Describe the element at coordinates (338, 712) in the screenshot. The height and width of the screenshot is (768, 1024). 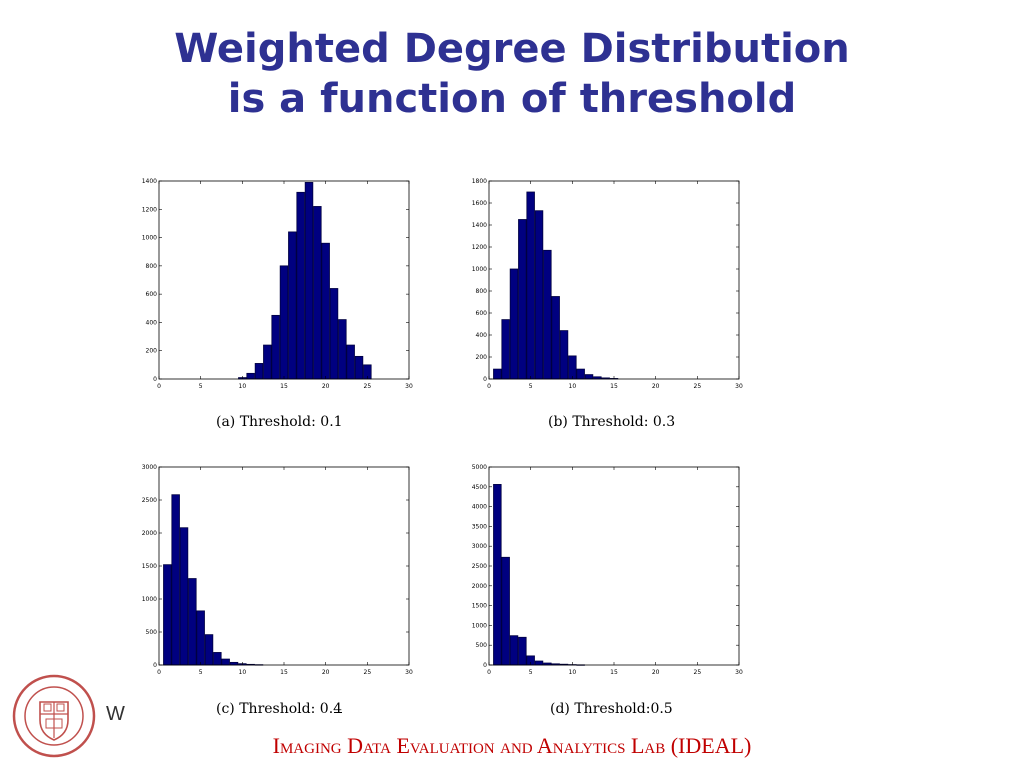
I see `stray-dash` at that location.